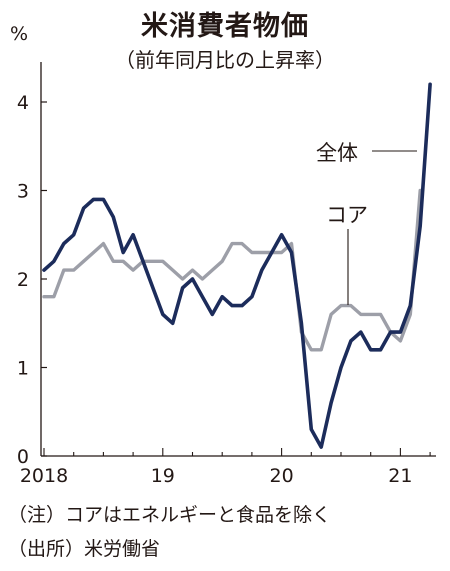 The image size is (450, 571). What do you see at coordinates (44, 476) in the screenshot?
I see `x-tick-label: 2018` at bounding box center [44, 476].